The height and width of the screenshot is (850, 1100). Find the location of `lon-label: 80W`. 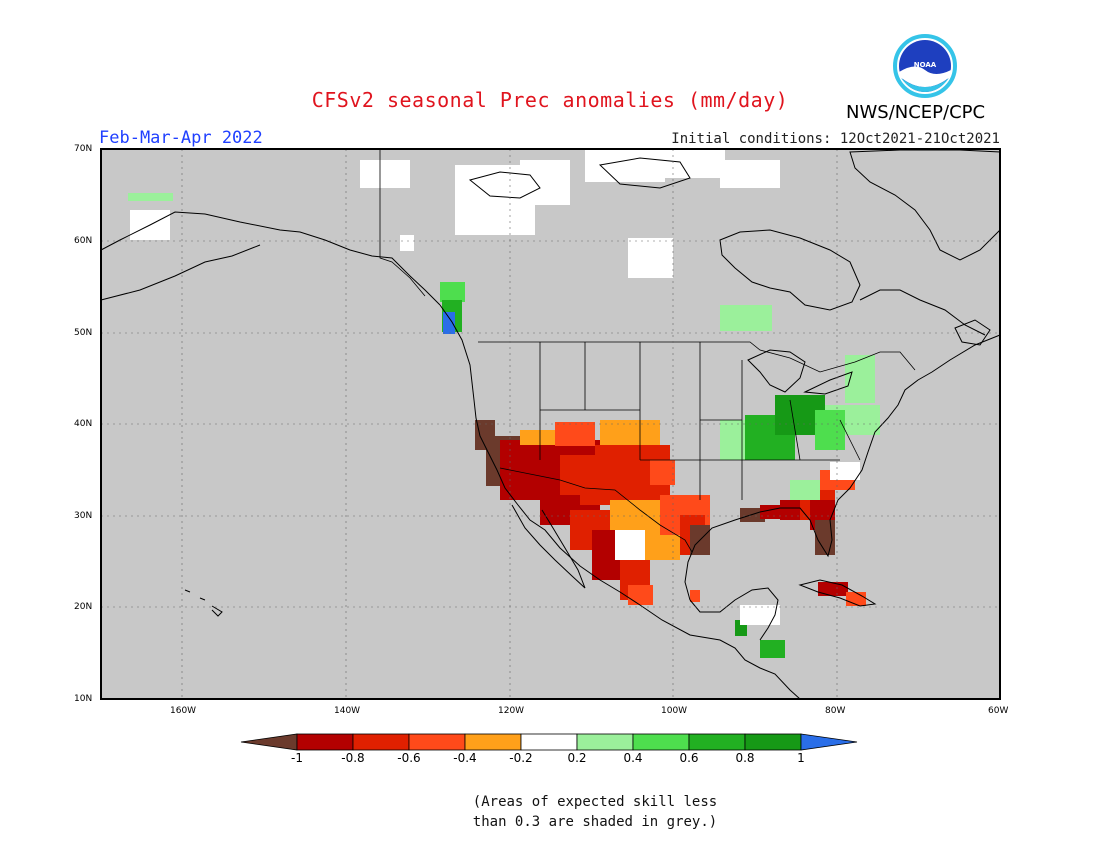

lon-label: 80W is located at coordinates (835, 711).